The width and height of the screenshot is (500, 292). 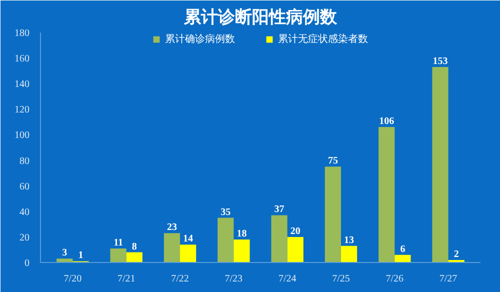 What do you see at coordinates (386, 122) in the screenshot?
I see `data-label: 106` at bounding box center [386, 122].